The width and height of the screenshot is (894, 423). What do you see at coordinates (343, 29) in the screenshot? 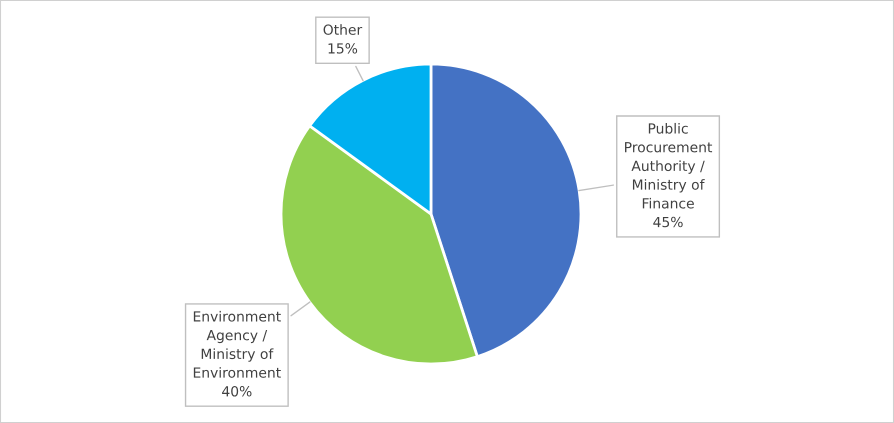
I see `slice-label: Other` at bounding box center [343, 29].